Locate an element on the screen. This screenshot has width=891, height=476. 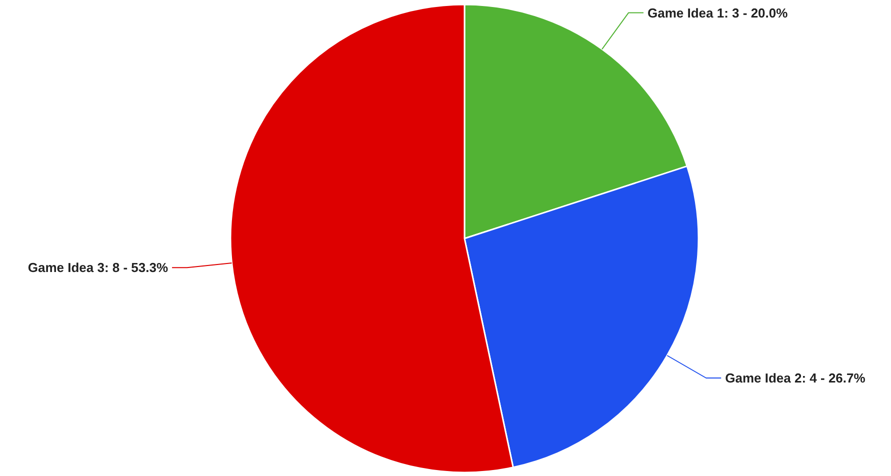
slice-label: Game Idea 3: 8 - 53.3% is located at coordinates (98, 268).